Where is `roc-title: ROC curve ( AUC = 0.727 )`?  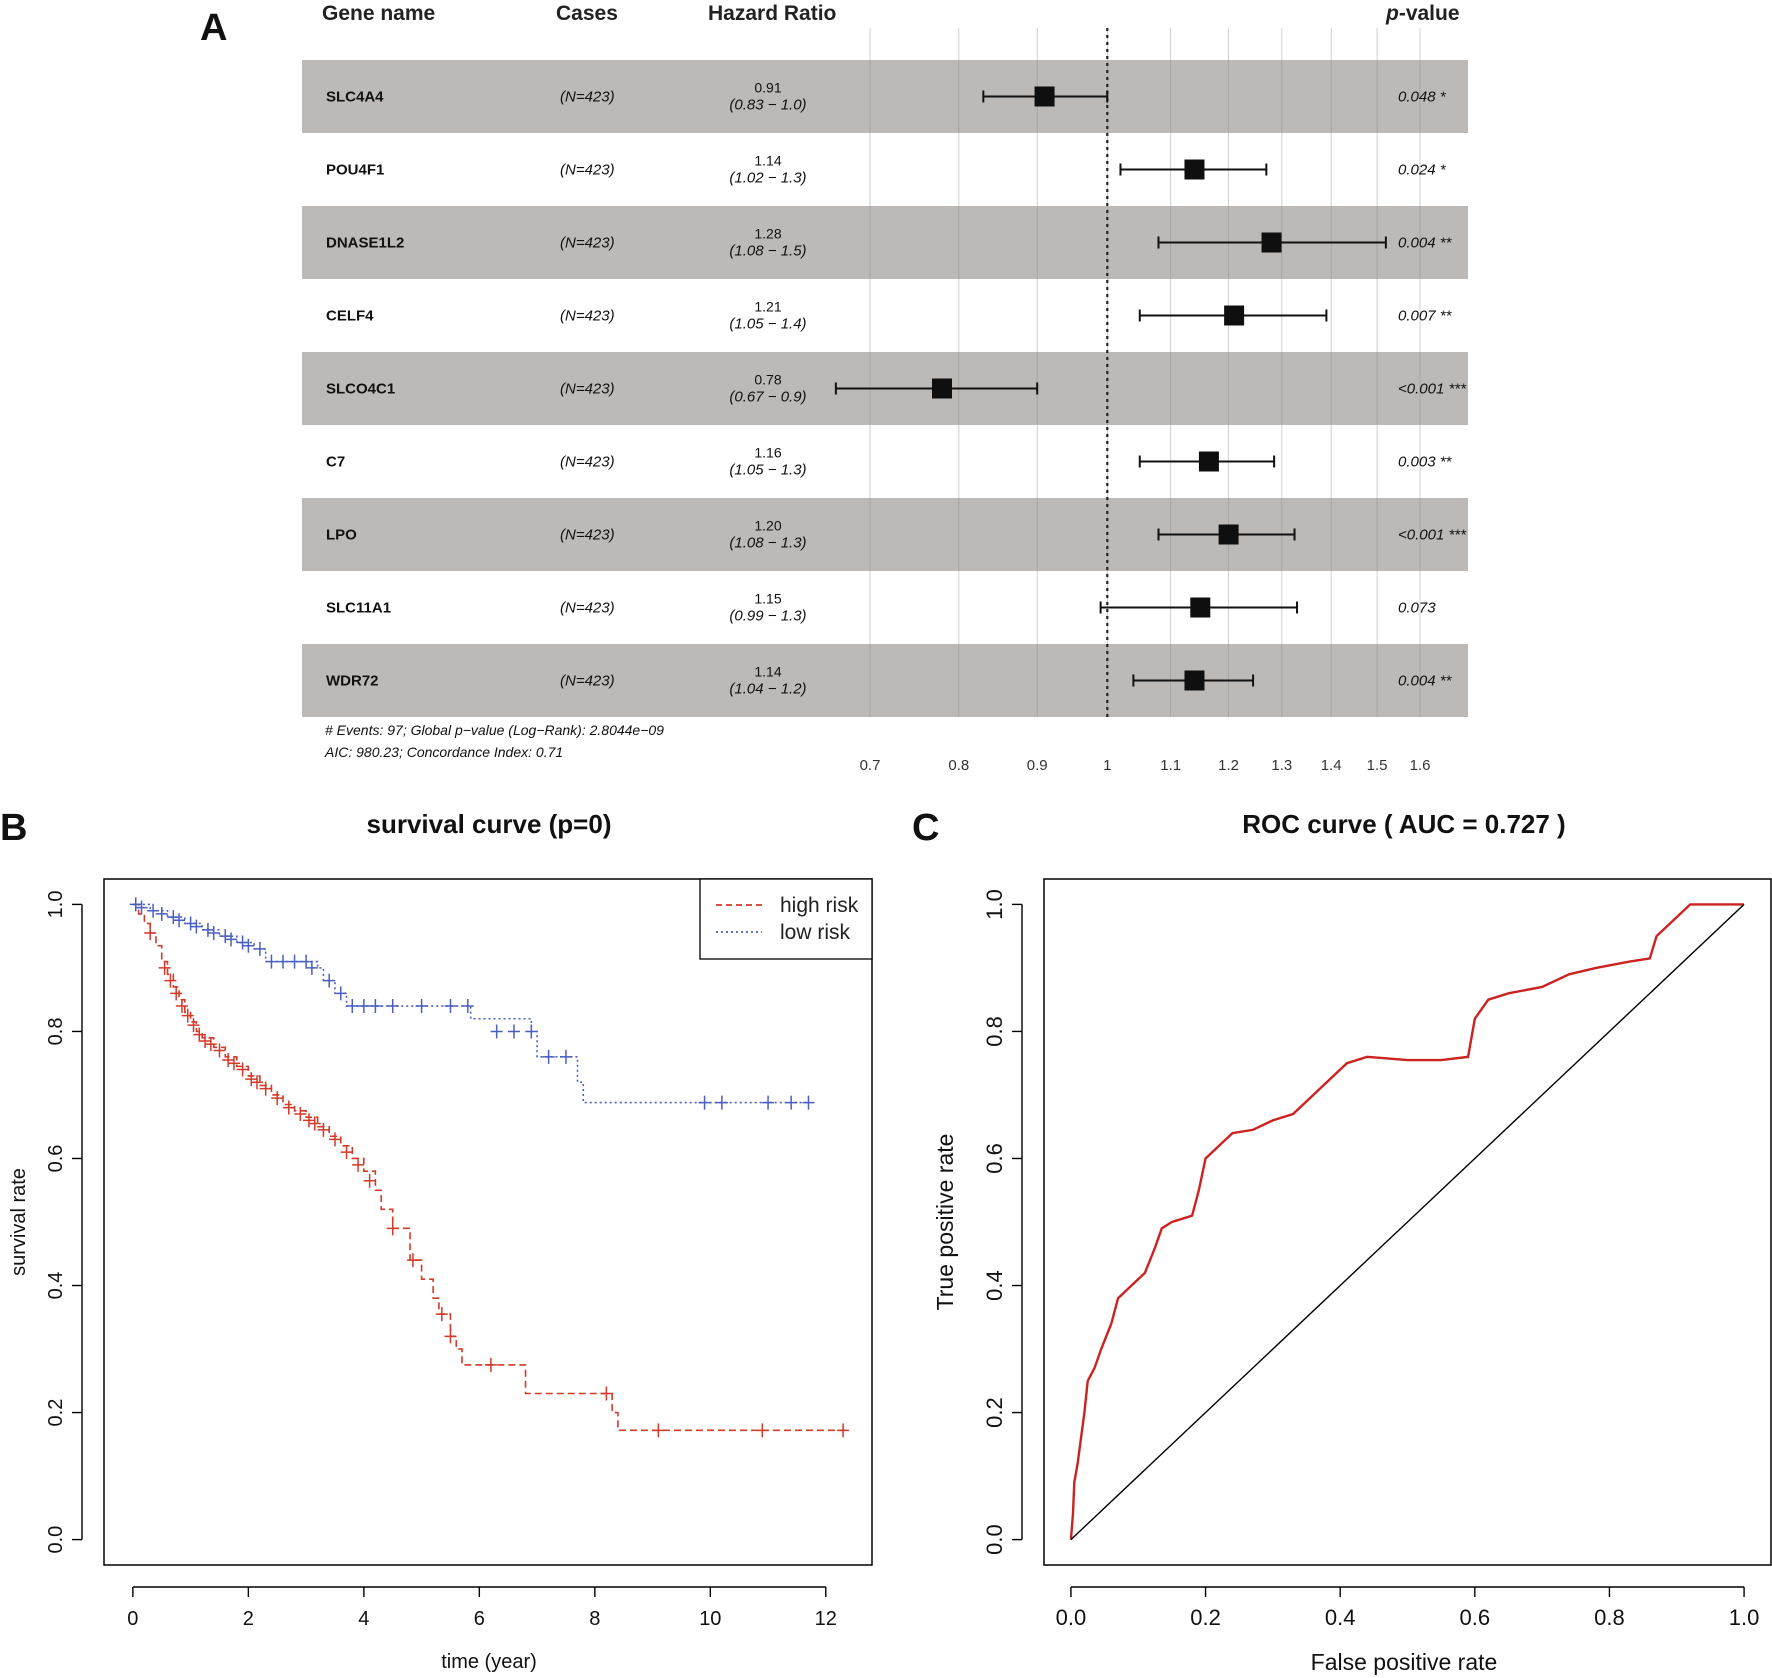 roc-title: ROC curve ( AUC = 0.727 ) is located at coordinates (1403, 824).